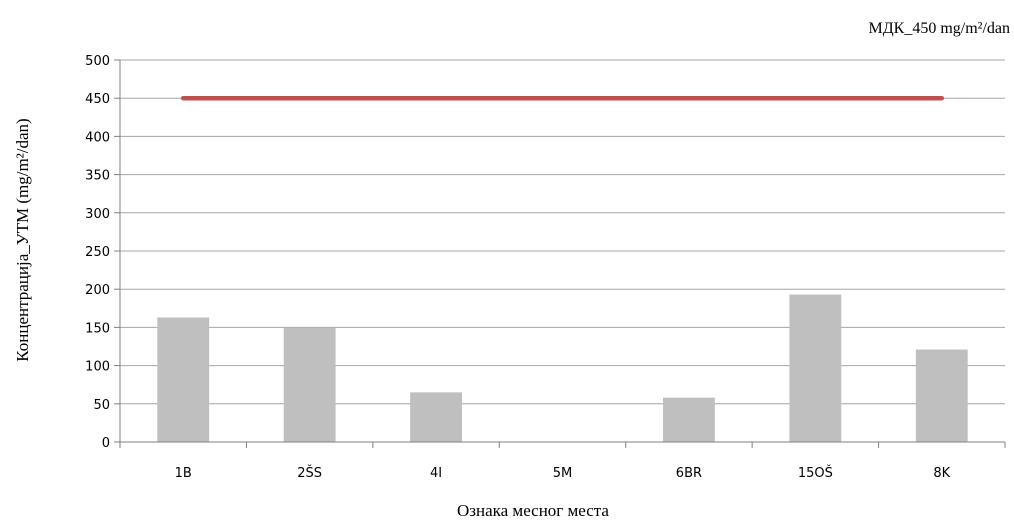  Describe the element at coordinates (97, 328) in the screenshot. I see `y-tick-label: 150` at that location.